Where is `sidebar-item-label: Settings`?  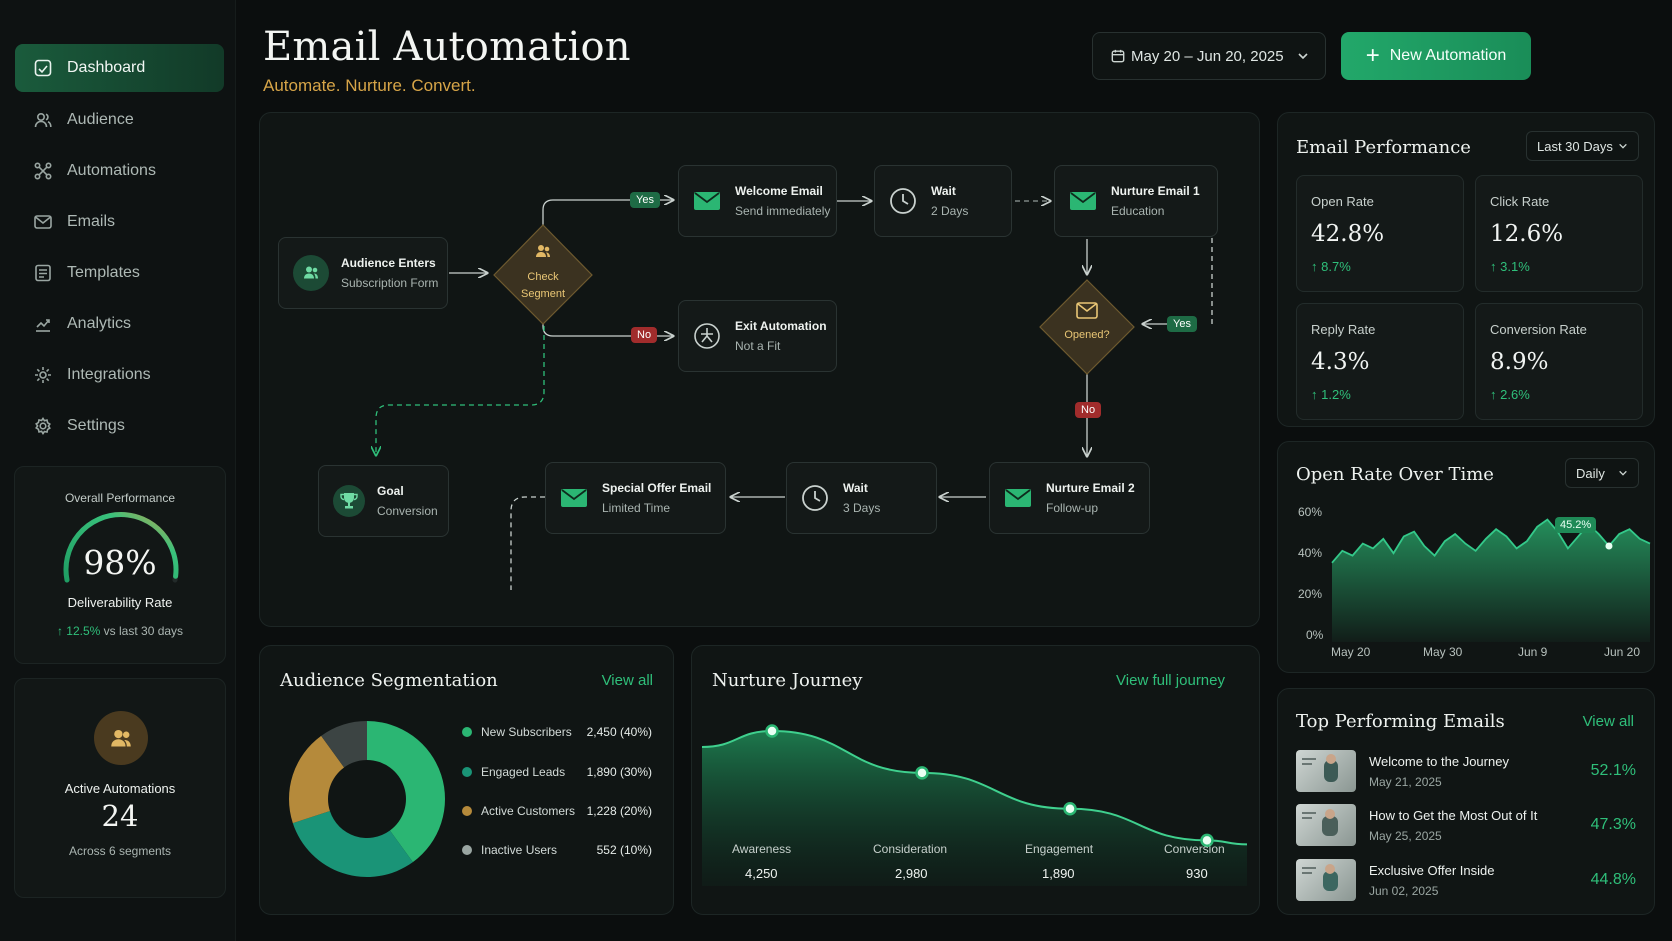 sidebar-item-label: Settings is located at coordinates (96, 425).